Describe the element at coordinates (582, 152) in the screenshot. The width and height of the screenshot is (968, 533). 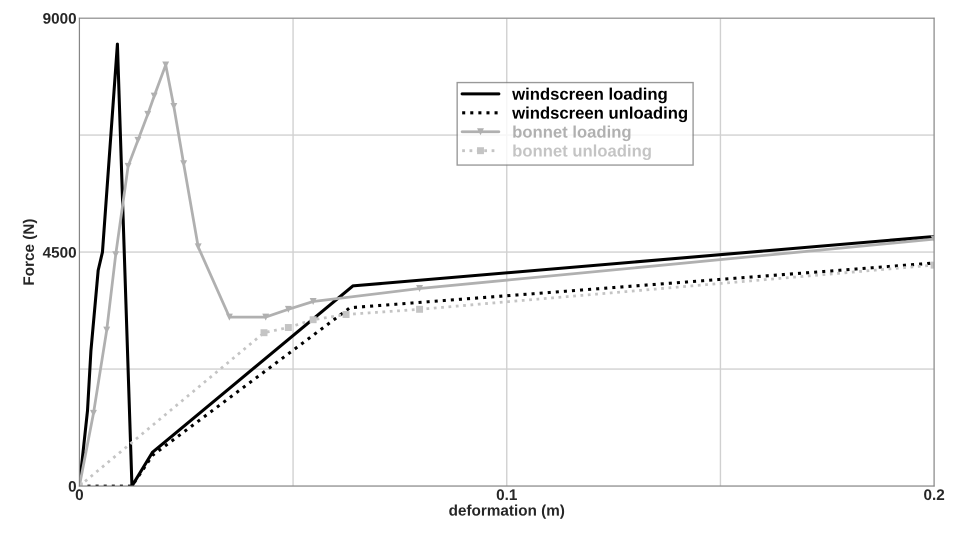
I see `legend-label: bonnet unloading` at that location.